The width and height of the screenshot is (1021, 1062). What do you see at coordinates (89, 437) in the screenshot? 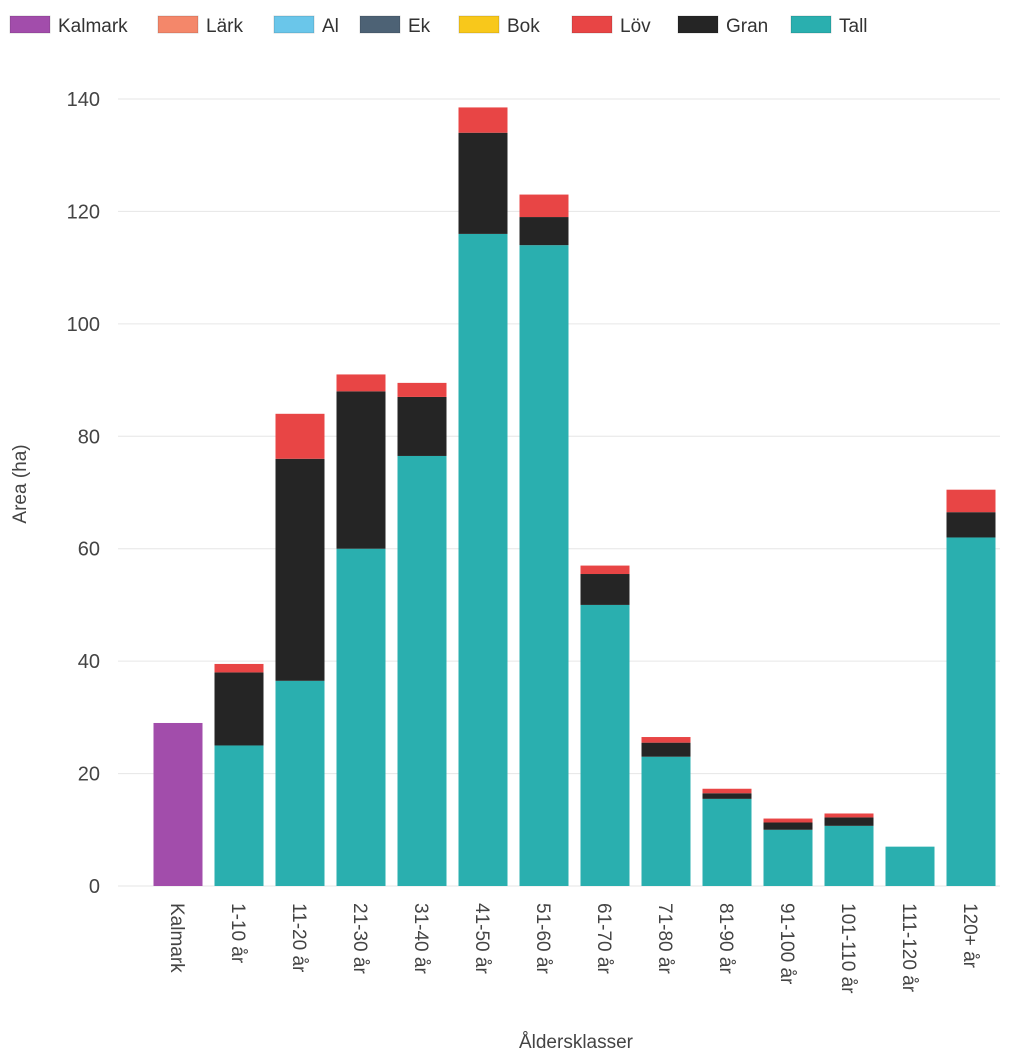
I see `y-tick-label: 80` at bounding box center [89, 437].